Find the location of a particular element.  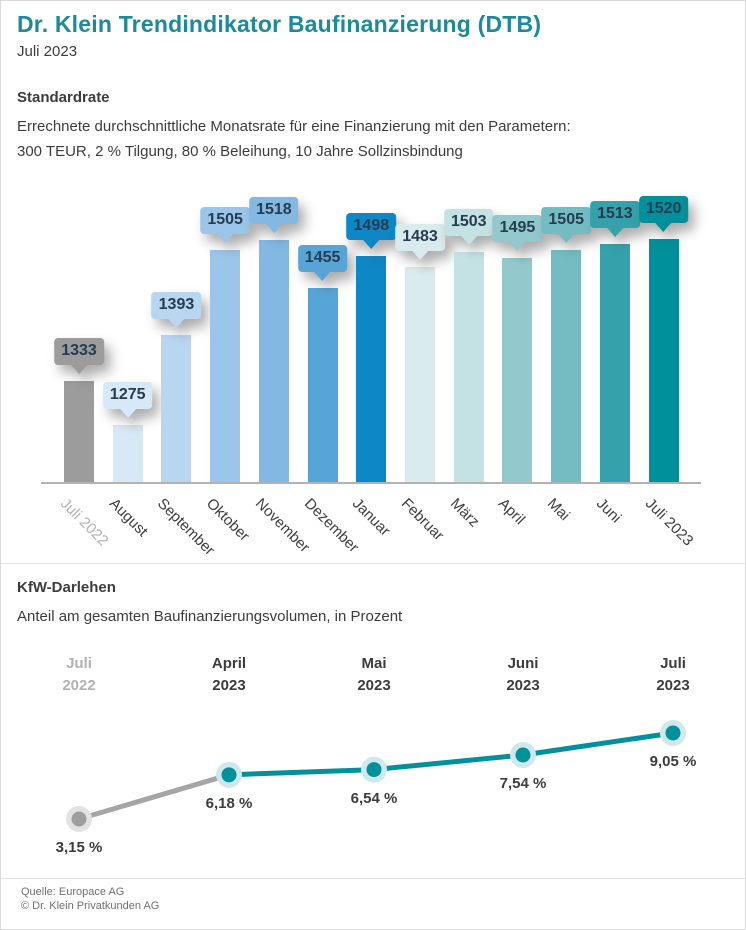

bar-April is located at coordinates (517, 369).